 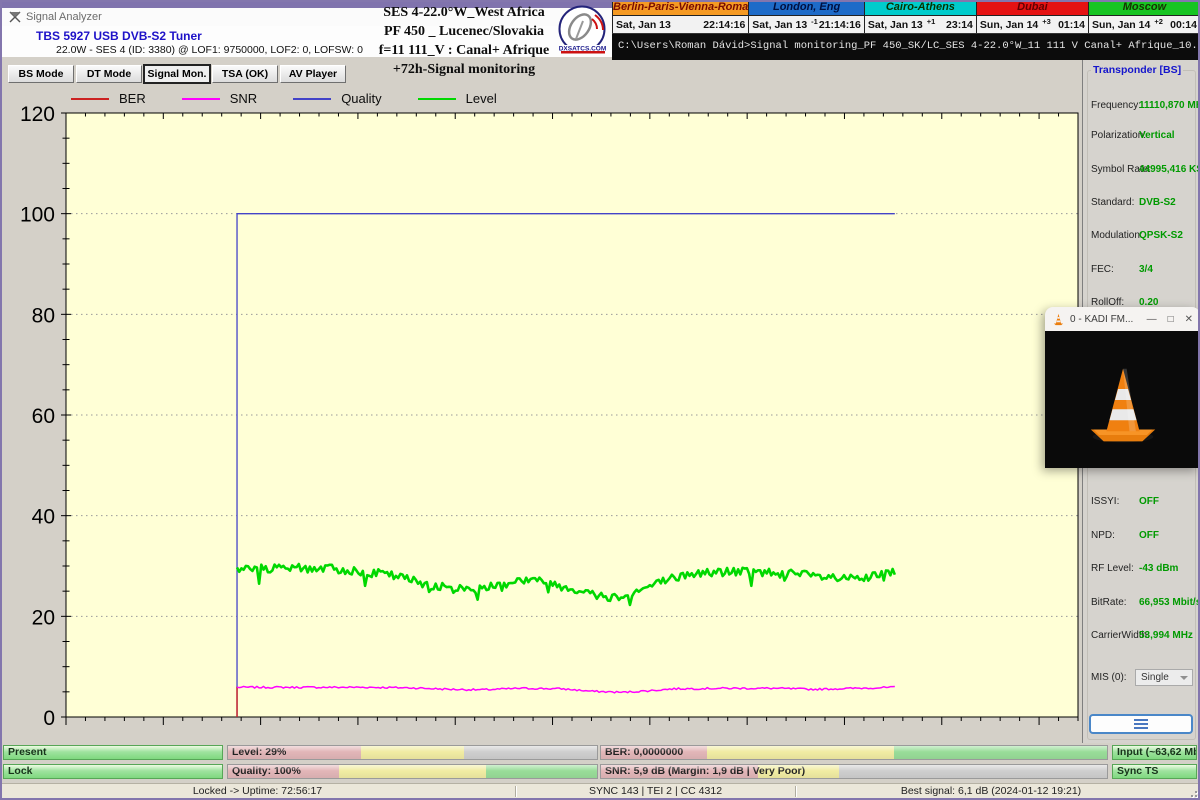 What do you see at coordinates (582, 29) in the screenshot?
I see `dxsatcs-logo: DXSATCS.COM` at bounding box center [582, 29].